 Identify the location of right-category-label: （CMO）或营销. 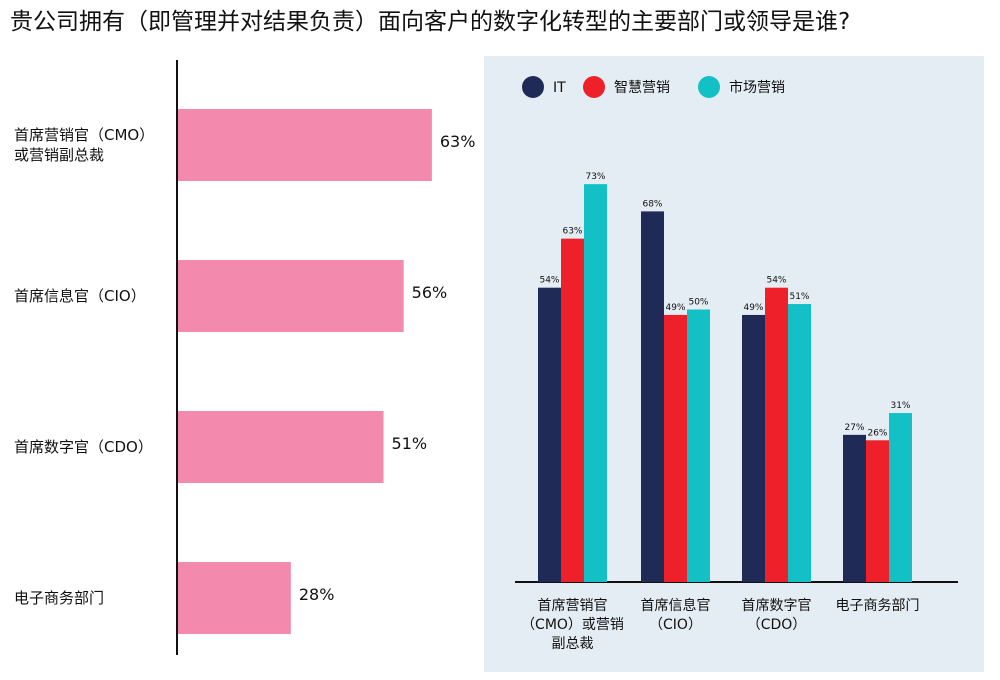
(572, 625).